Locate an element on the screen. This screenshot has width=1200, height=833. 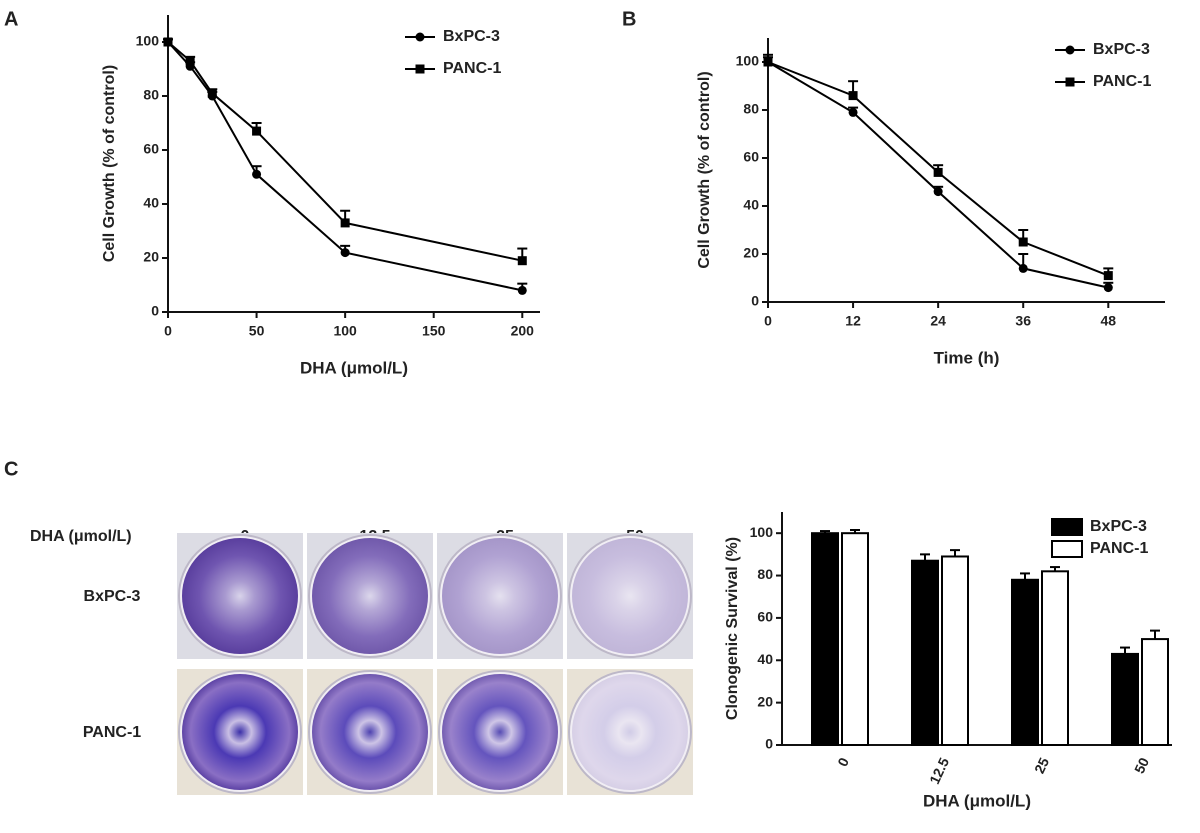
x-tick-label: 200 is located at coordinates (523, 331).